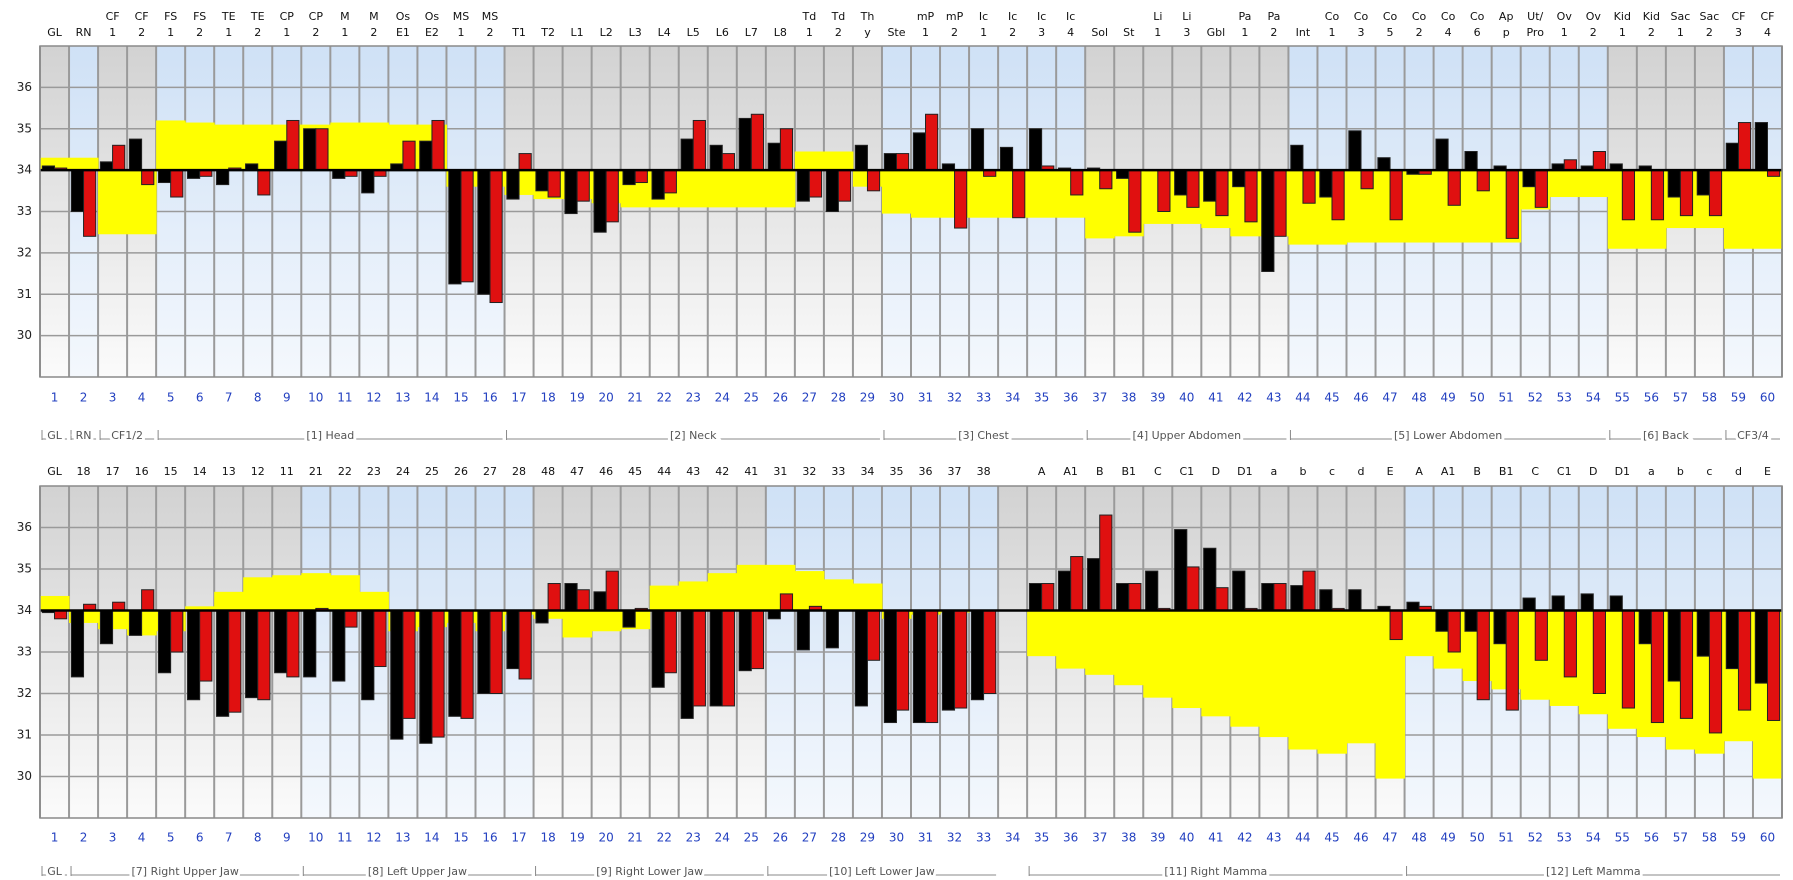 The image size is (1793, 880). What do you see at coordinates (373, 398) in the screenshot?
I see `x-tick-label: 12` at bounding box center [373, 398].